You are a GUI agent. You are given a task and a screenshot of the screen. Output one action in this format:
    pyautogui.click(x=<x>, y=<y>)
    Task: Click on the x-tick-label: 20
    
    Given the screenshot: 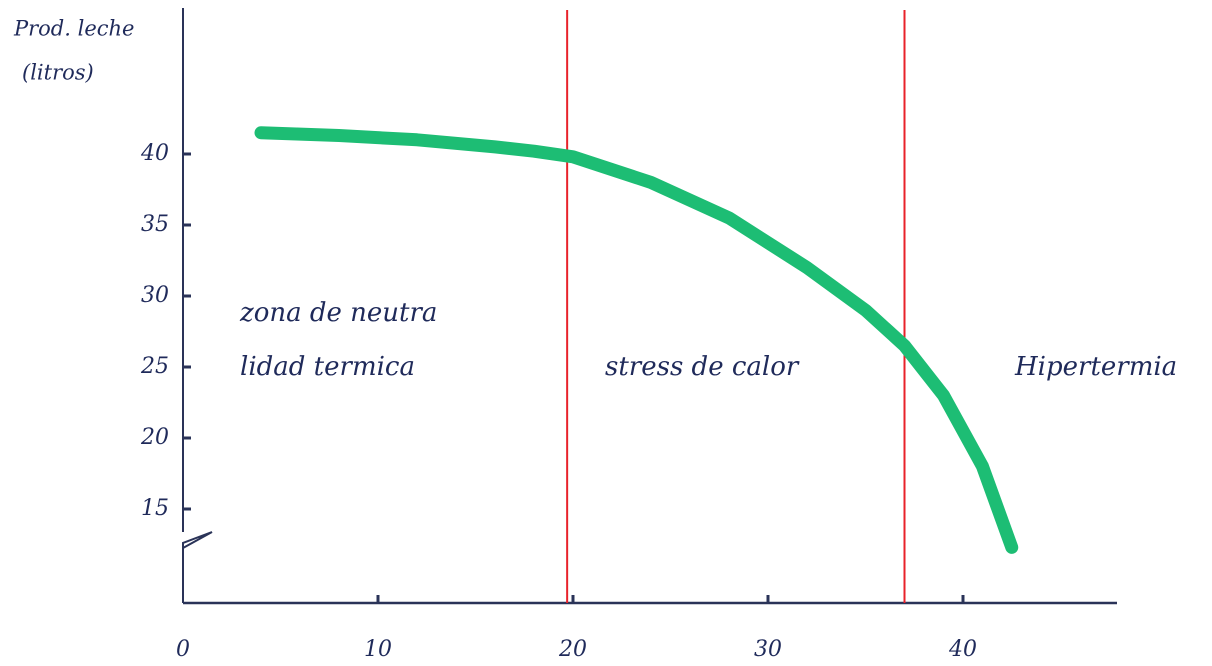 What is the action you would take?
    pyautogui.click(x=572, y=649)
    